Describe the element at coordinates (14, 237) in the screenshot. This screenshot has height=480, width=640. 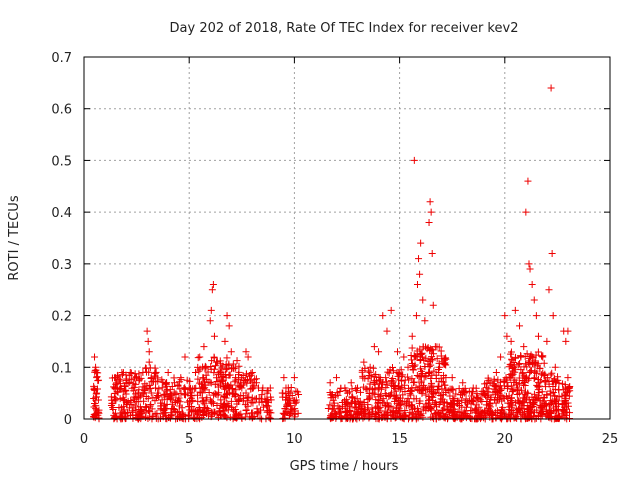
I see `y-axis-label: ROTI / TECUs` at that location.